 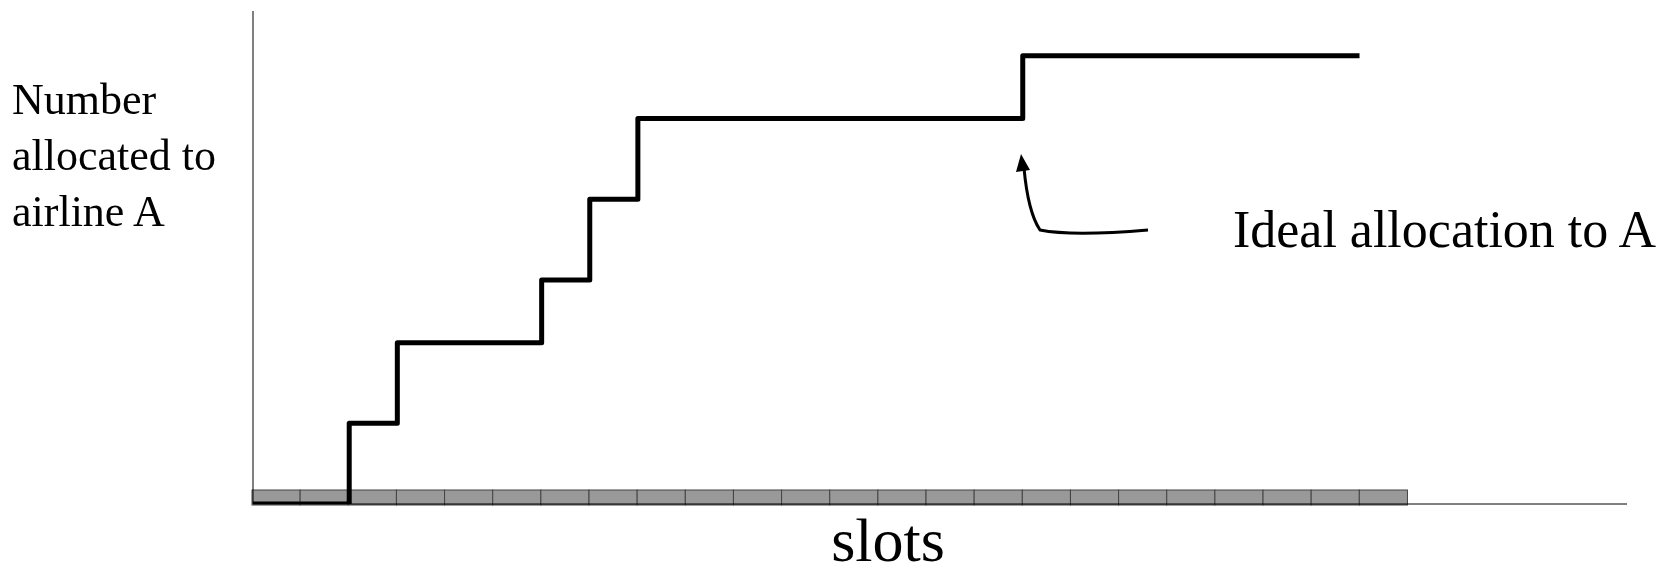 I want to click on annotation: Ideal allocation to A, so click(x=1444, y=229).